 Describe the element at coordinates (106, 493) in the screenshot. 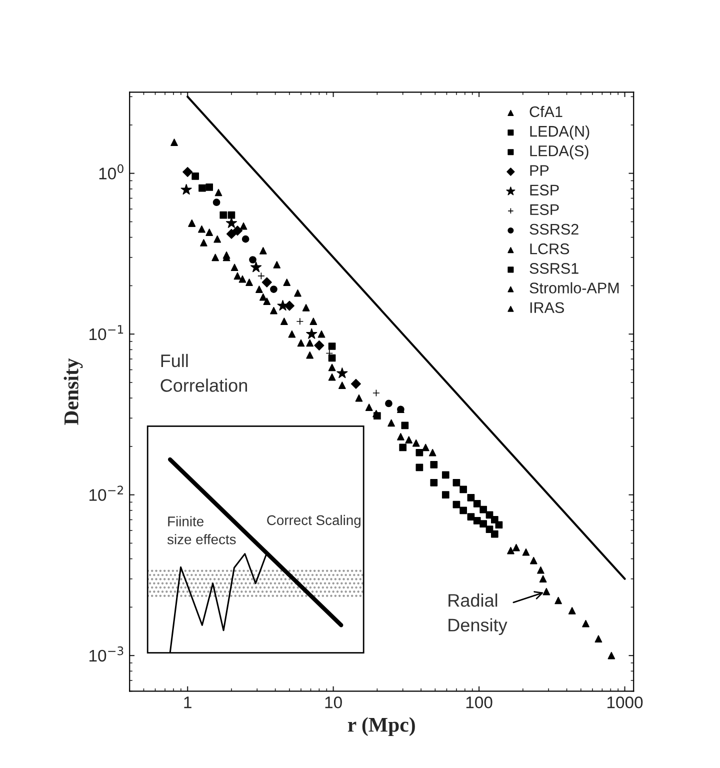

I see `y-tick-label: 10$^{−2}$` at that location.